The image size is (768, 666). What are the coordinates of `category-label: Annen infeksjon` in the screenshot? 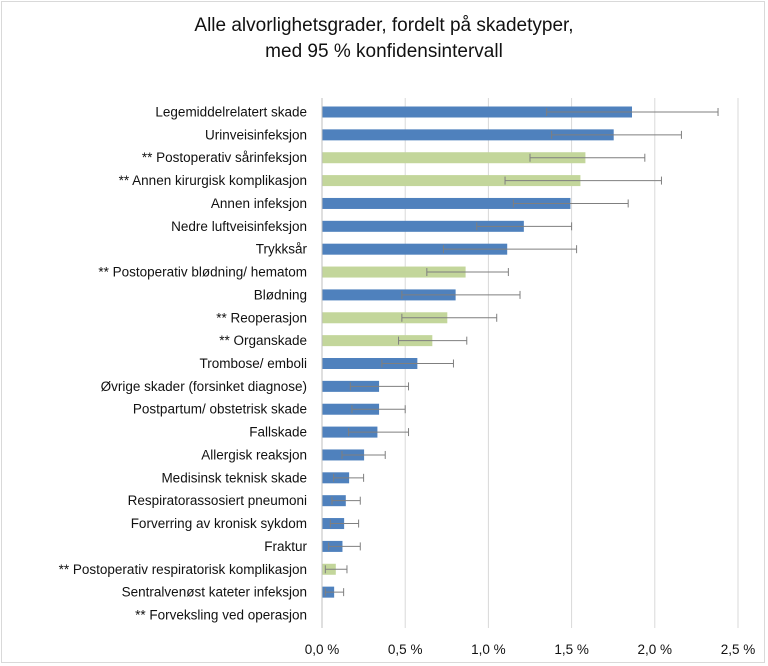 It's located at (259, 203).